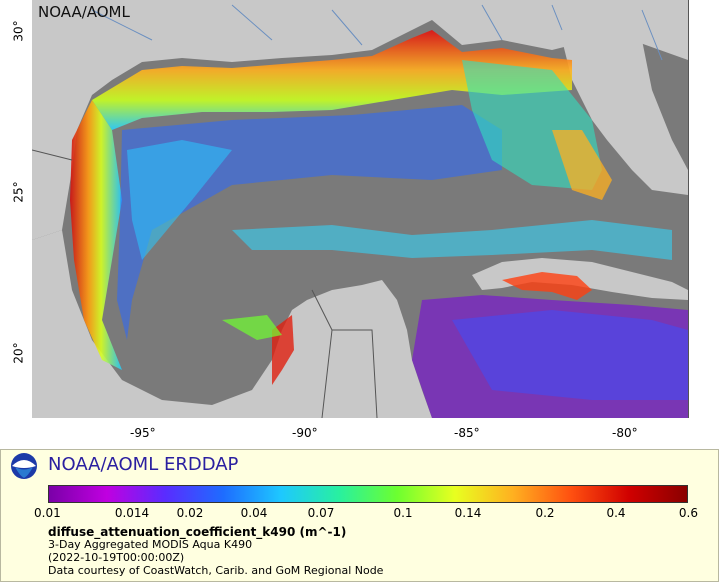 Image resolution: width=720 pixels, height=583 pixels. Describe the element at coordinates (452, 240) in the screenshot. I see `straits-green` at that location.